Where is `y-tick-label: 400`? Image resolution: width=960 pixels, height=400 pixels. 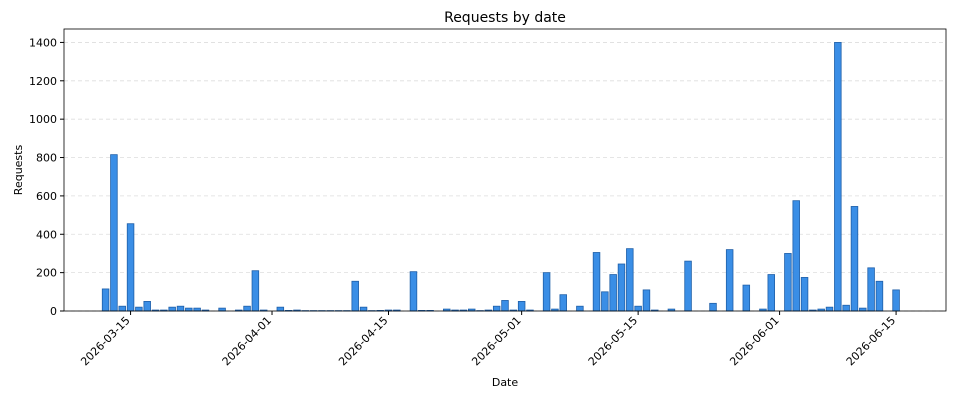
y-tick-label: 400 is located at coordinates (46, 234).